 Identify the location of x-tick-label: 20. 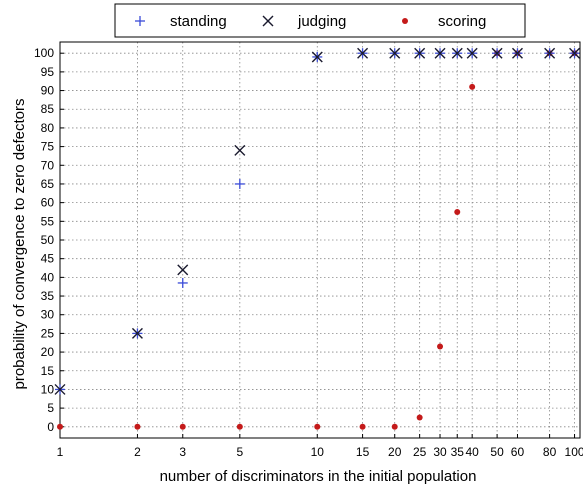
(395, 452).